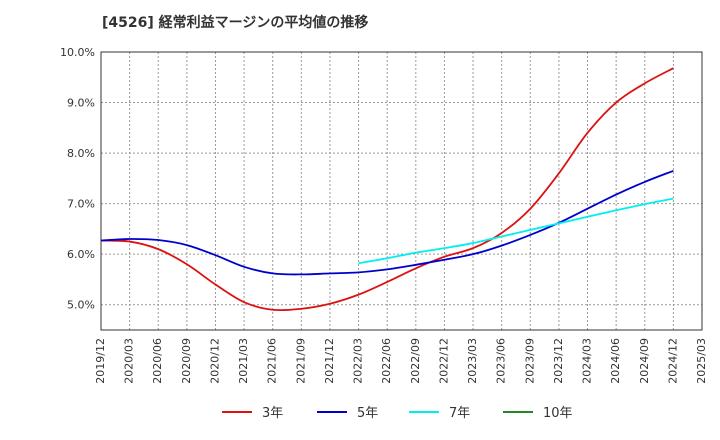  I want to click on x-tick-label: 2022/06, so click(386, 361).